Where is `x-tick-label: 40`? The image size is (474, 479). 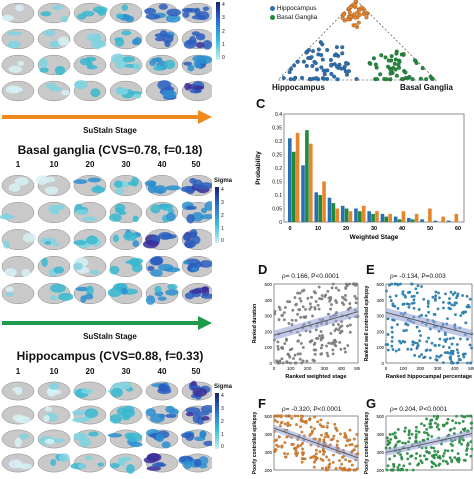
x-tick-label: 40 is located at coordinates (402, 229).